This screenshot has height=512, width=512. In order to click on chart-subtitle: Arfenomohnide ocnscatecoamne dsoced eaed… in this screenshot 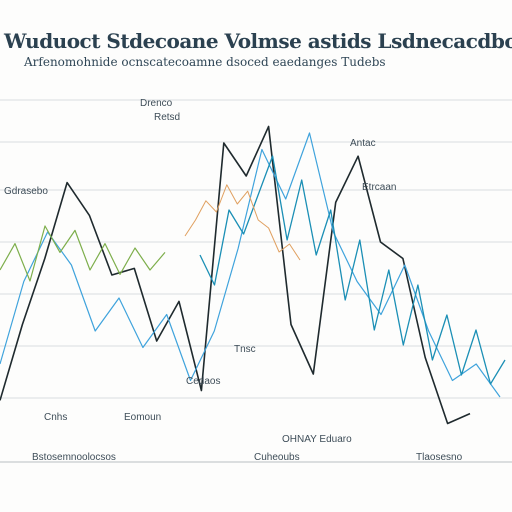, I will do `click(204, 62)`.